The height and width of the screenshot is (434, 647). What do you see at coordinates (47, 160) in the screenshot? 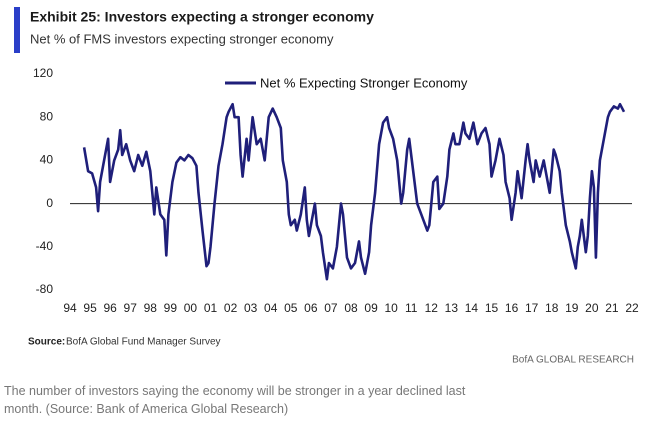
I see `y-tick-label: 40` at bounding box center [47, 160].